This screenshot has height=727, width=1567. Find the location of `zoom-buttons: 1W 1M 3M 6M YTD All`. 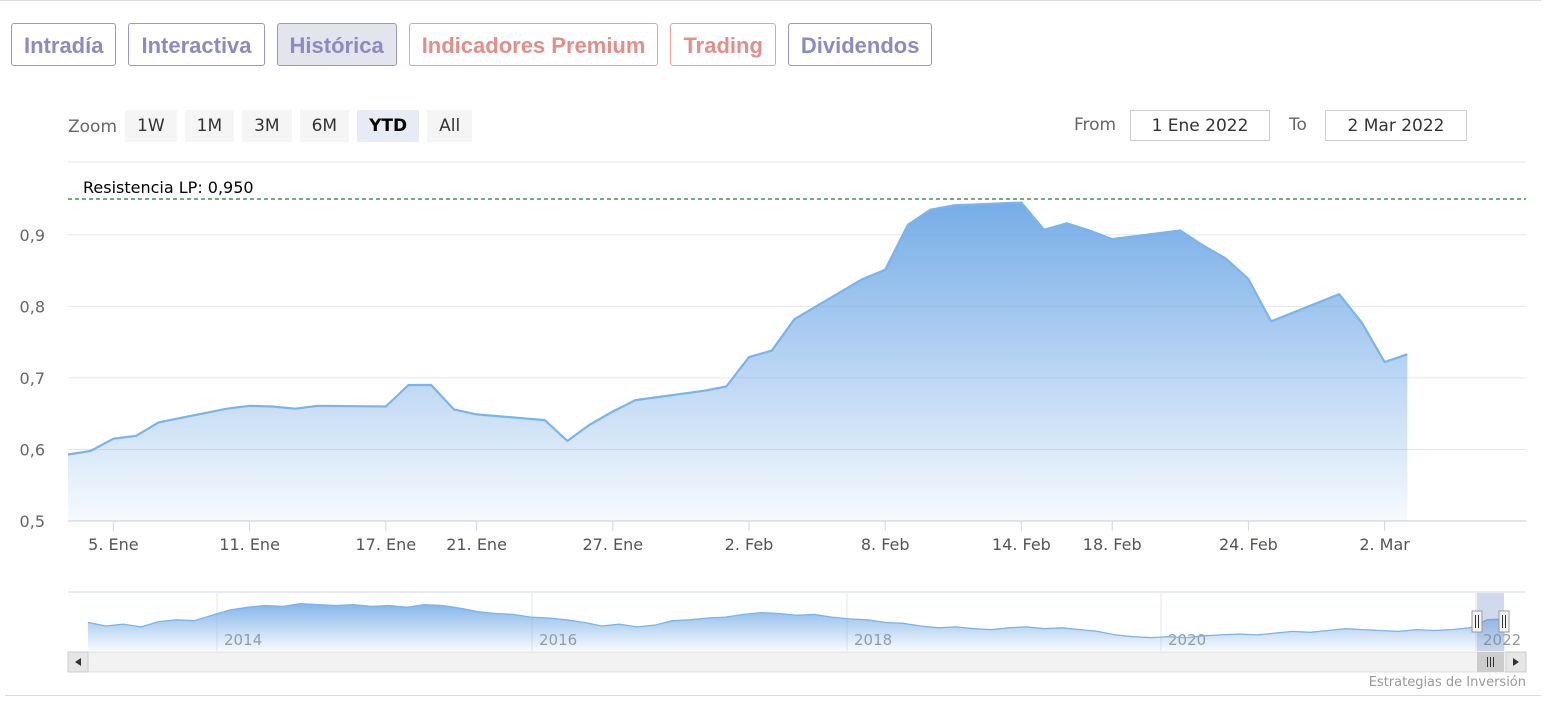

zoom-buttons: 1W 1M 3M 6M YTD All is located at coordinates (299, 126).